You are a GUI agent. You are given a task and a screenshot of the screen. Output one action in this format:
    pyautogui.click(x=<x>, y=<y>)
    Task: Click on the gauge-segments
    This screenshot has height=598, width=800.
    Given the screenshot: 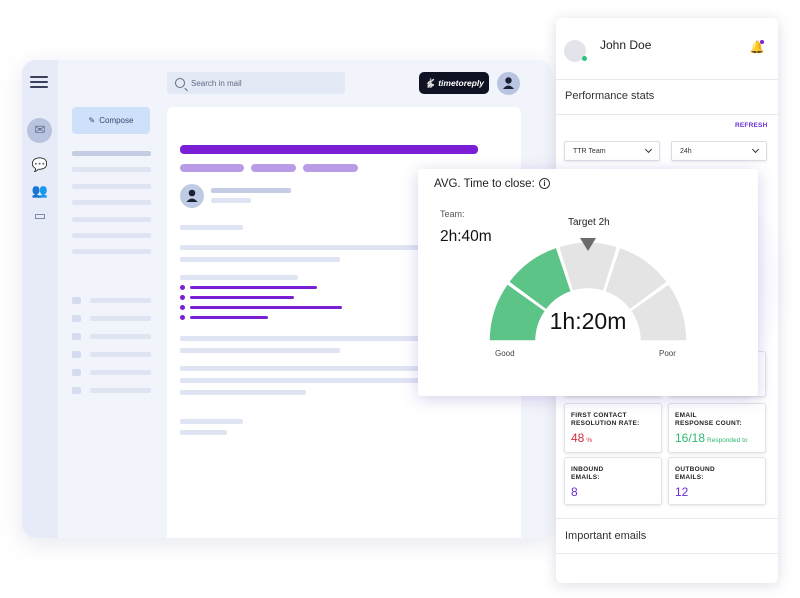 What is the action you would take?
    pyautogui.click(x=588, y=291)
    